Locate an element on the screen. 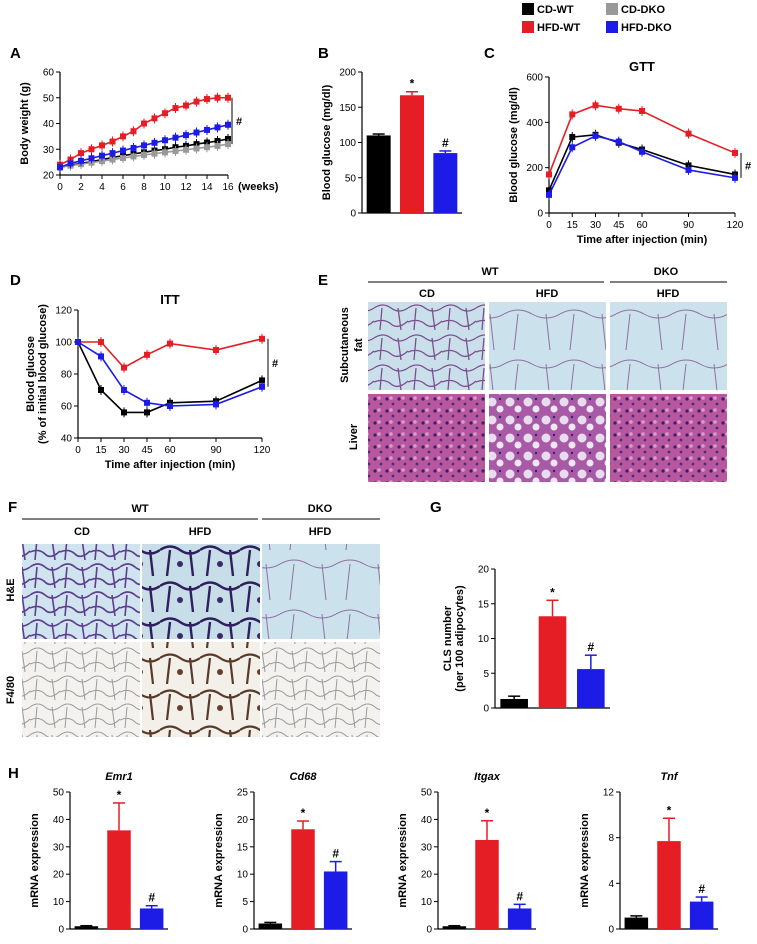  e-col-hfd: HFD is located at coordinates (547, 294).